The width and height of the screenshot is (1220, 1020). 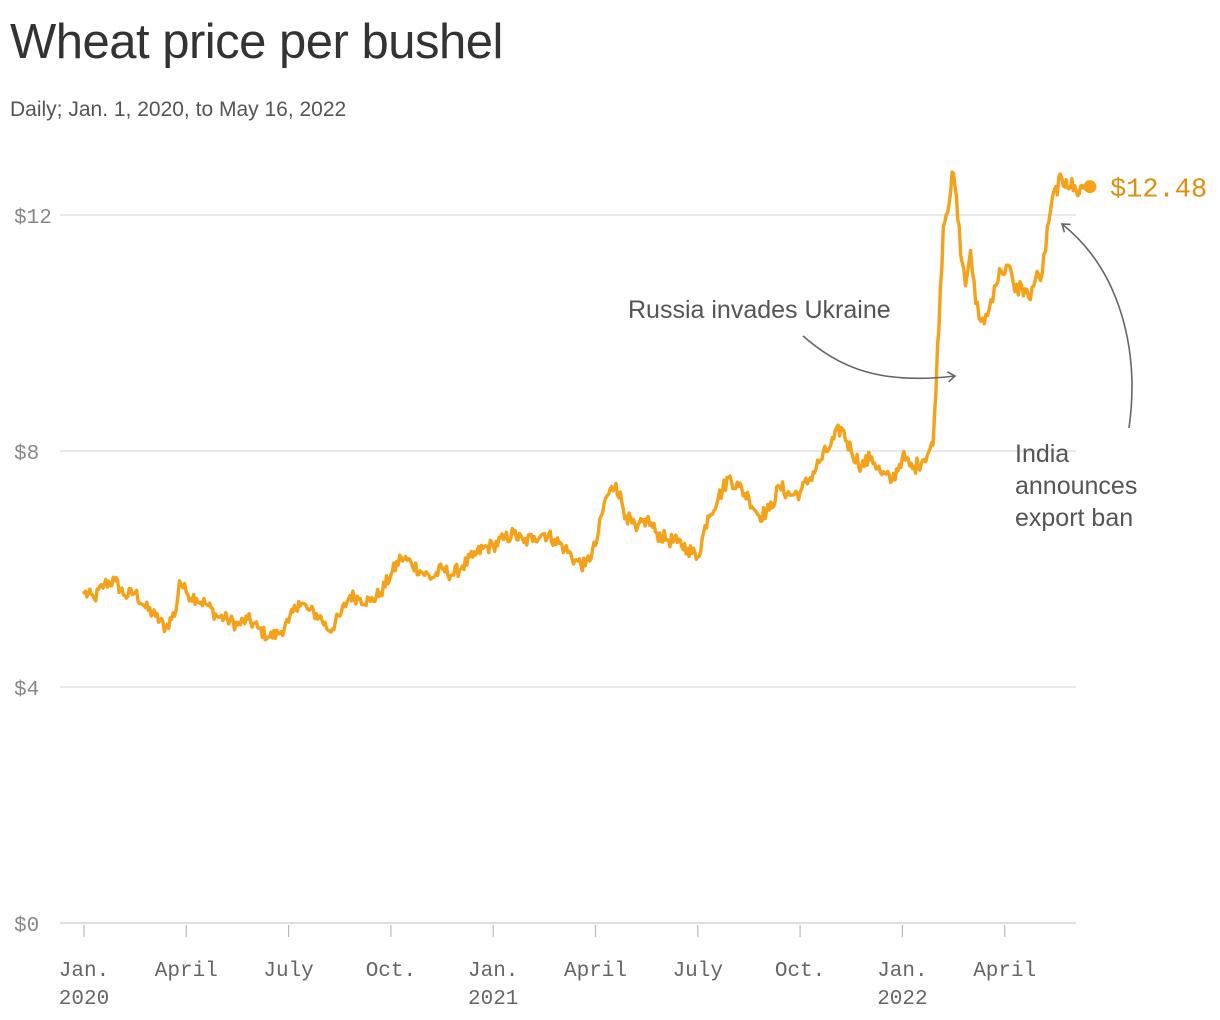 I want to click on x-tick-year-label: 2020, so click(x=84, y=999).